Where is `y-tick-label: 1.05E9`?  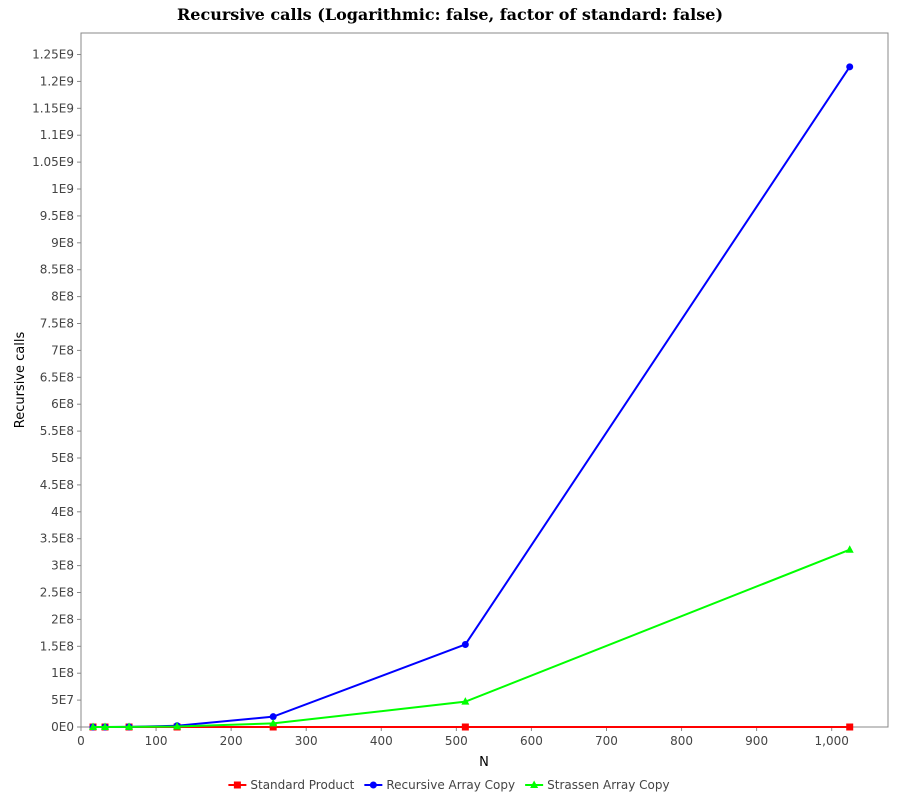 y-tick-label: 1.05E9 is located at coordinates (53, 162).